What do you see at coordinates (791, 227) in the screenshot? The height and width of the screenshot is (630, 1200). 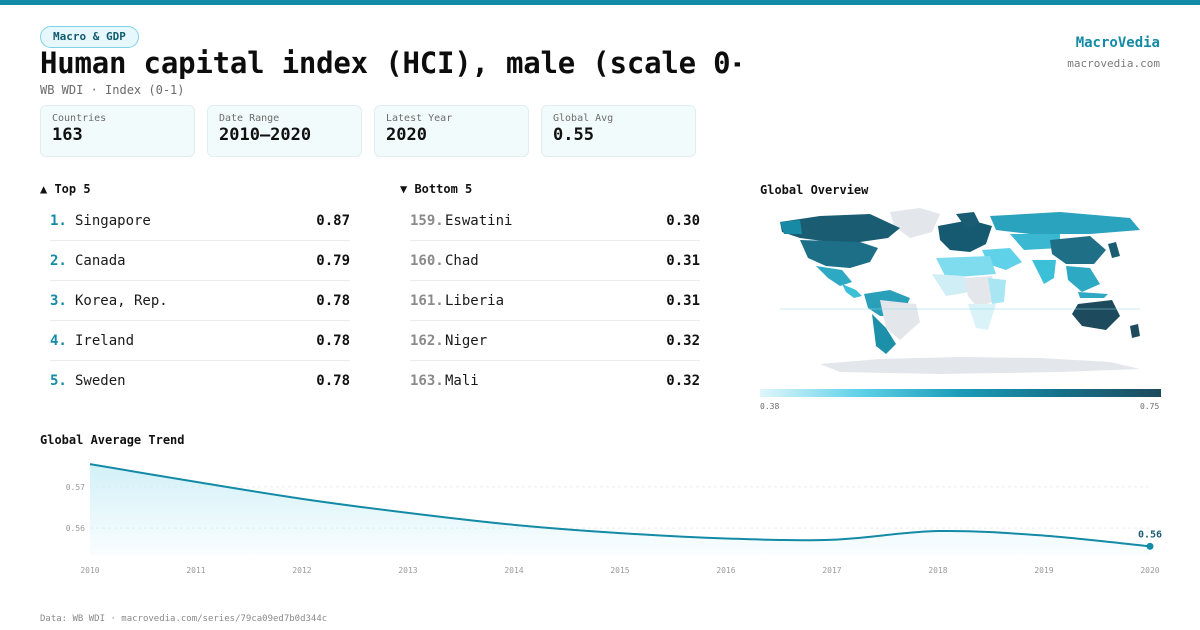 I see `map-region-alaska` at bounding box center [791, 227].